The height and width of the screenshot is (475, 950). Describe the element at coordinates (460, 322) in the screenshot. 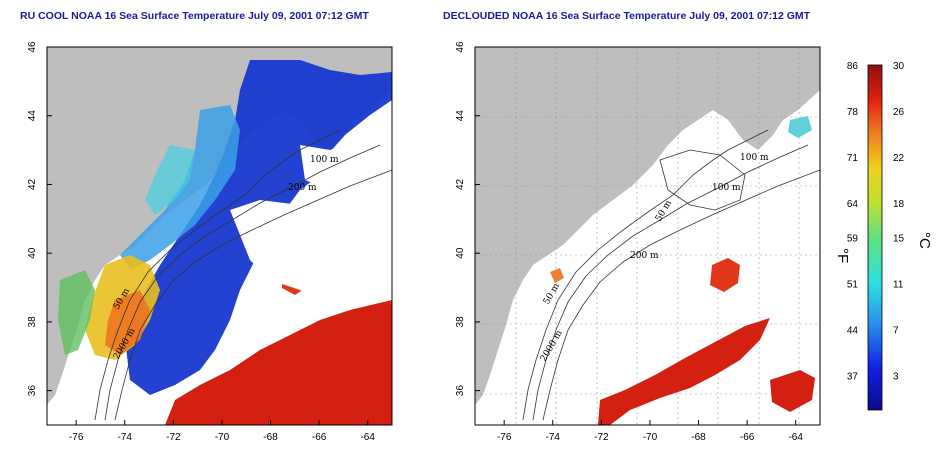

I see `right-y-tick-label: 38` at that location.